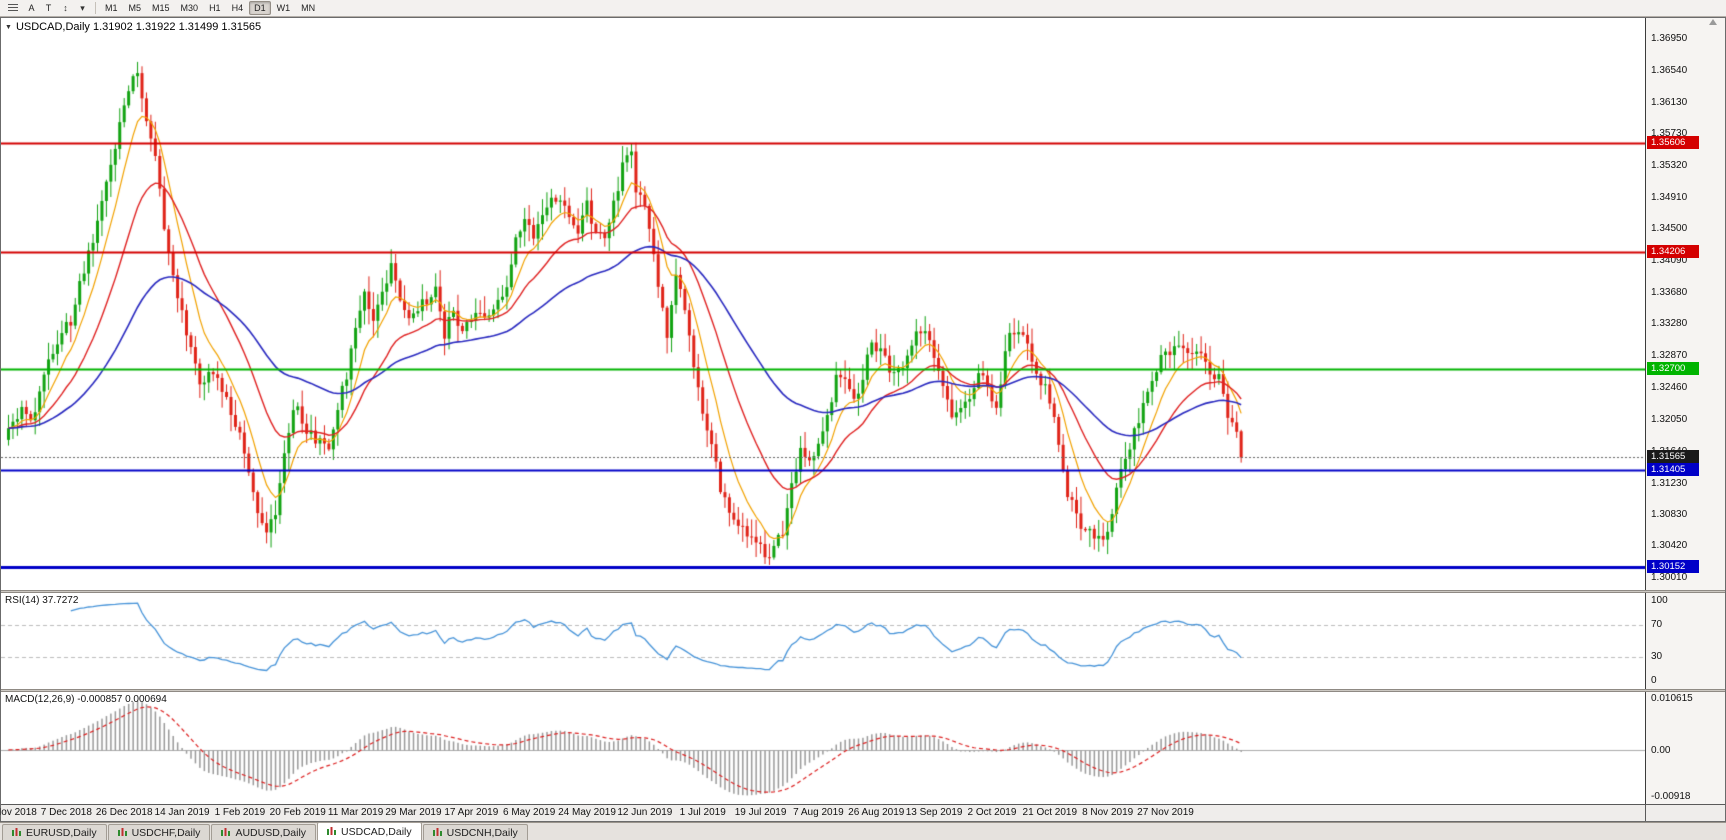 The image size is (1726, 840). What do you see at coordinates (992, 812) in the screenshot?
I see `x-axis-label: 2 Oct 2019` at bounding box center [992, 812].